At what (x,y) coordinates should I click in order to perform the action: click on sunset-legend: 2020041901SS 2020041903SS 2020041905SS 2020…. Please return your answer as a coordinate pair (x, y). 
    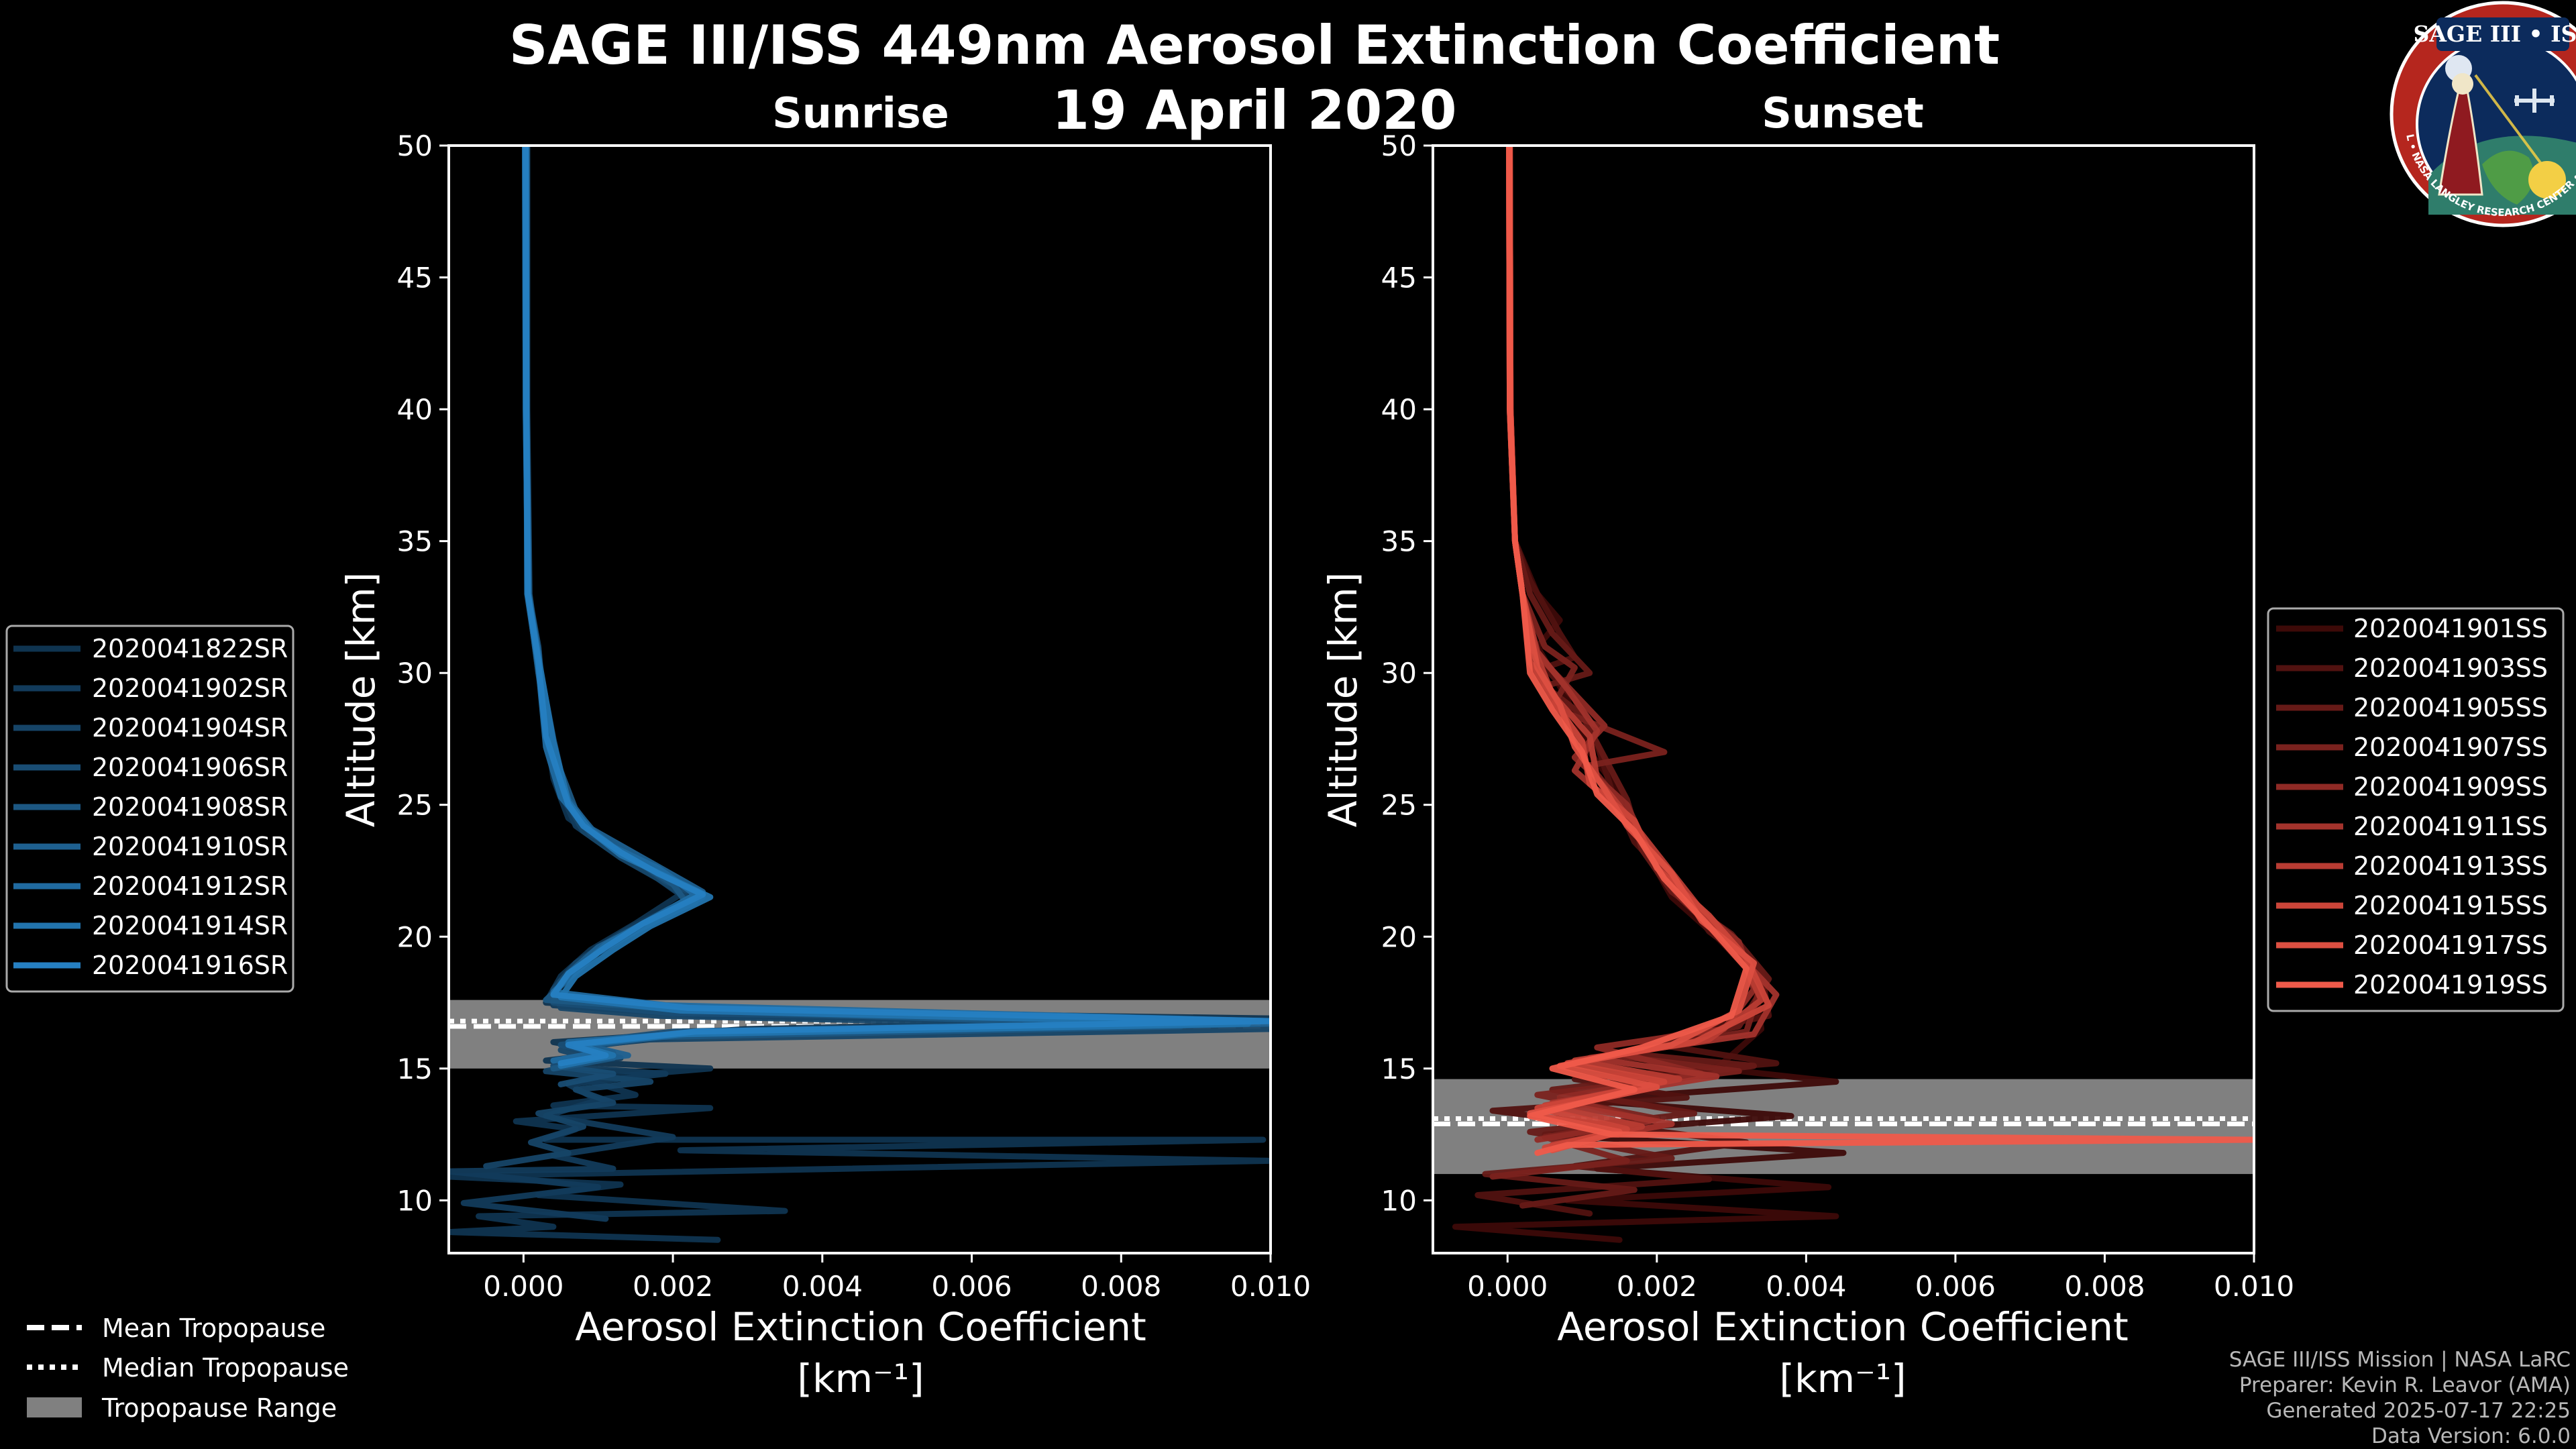
    Looking at the image, I should click on (2412, 807).